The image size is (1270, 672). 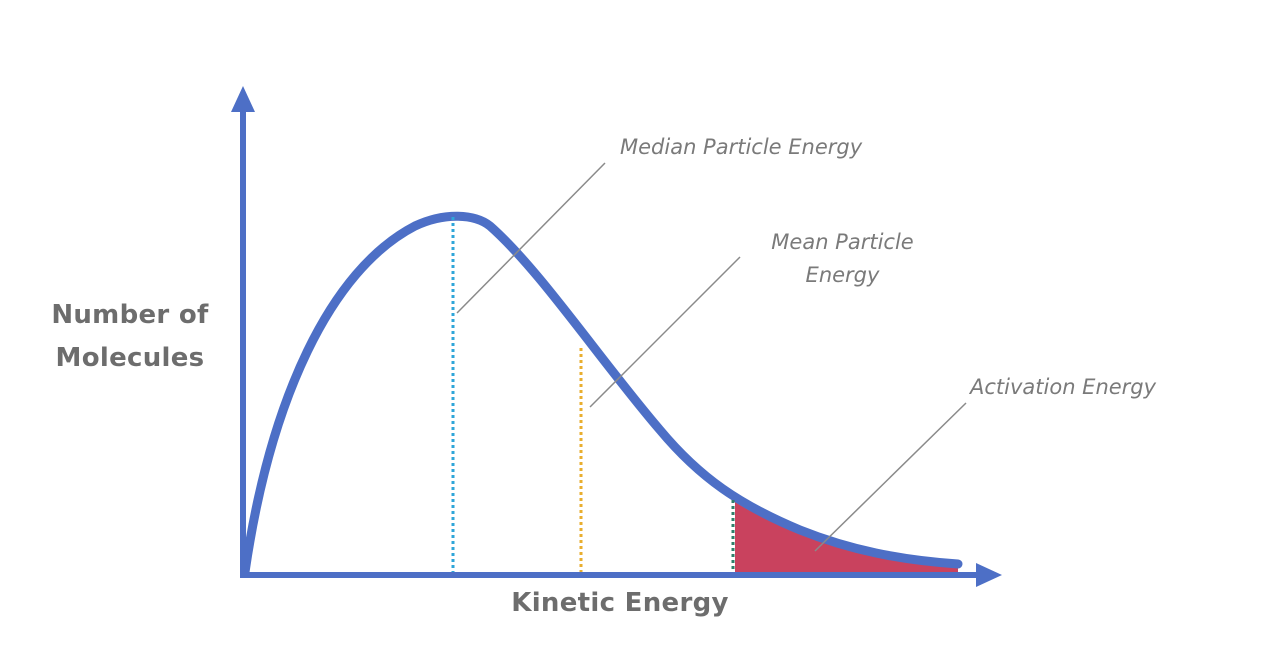 What do you see at coordinates (130, 337) in the screenshot?
I see `y-axis-label: Number of Molecules` at bounding box center [130, 337].